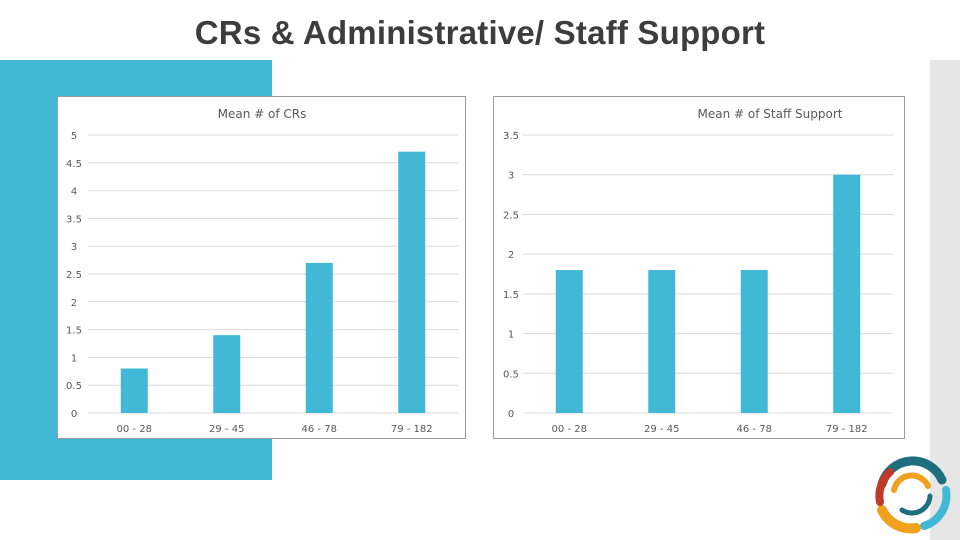 The width and height of the screenshot is (960, 540). What do you see at coordinates (480, 32) in the screenshot?
I see `slide-title: CRs & Administrative/ Staff Support` at bounding box center [480, 32].